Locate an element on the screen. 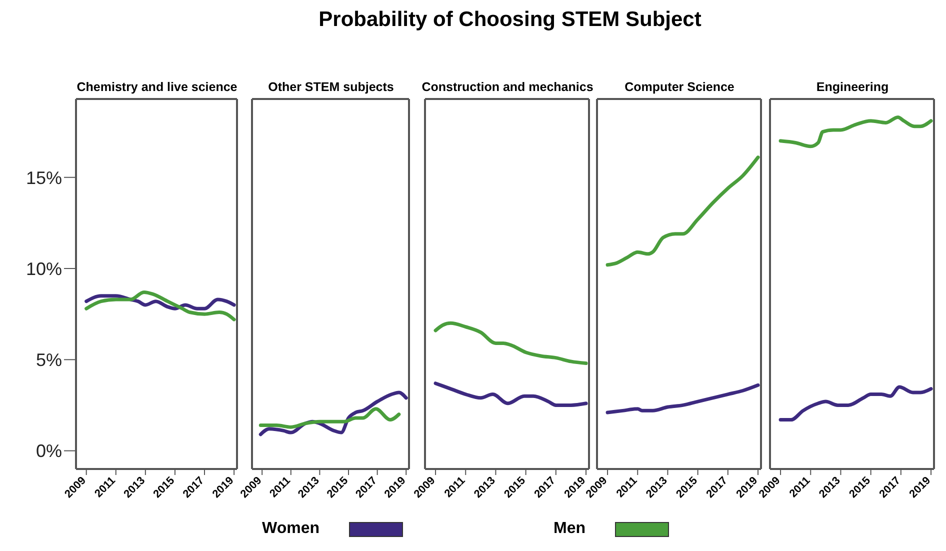  y-tick-label: 5% is located at coordinates (49, 360).